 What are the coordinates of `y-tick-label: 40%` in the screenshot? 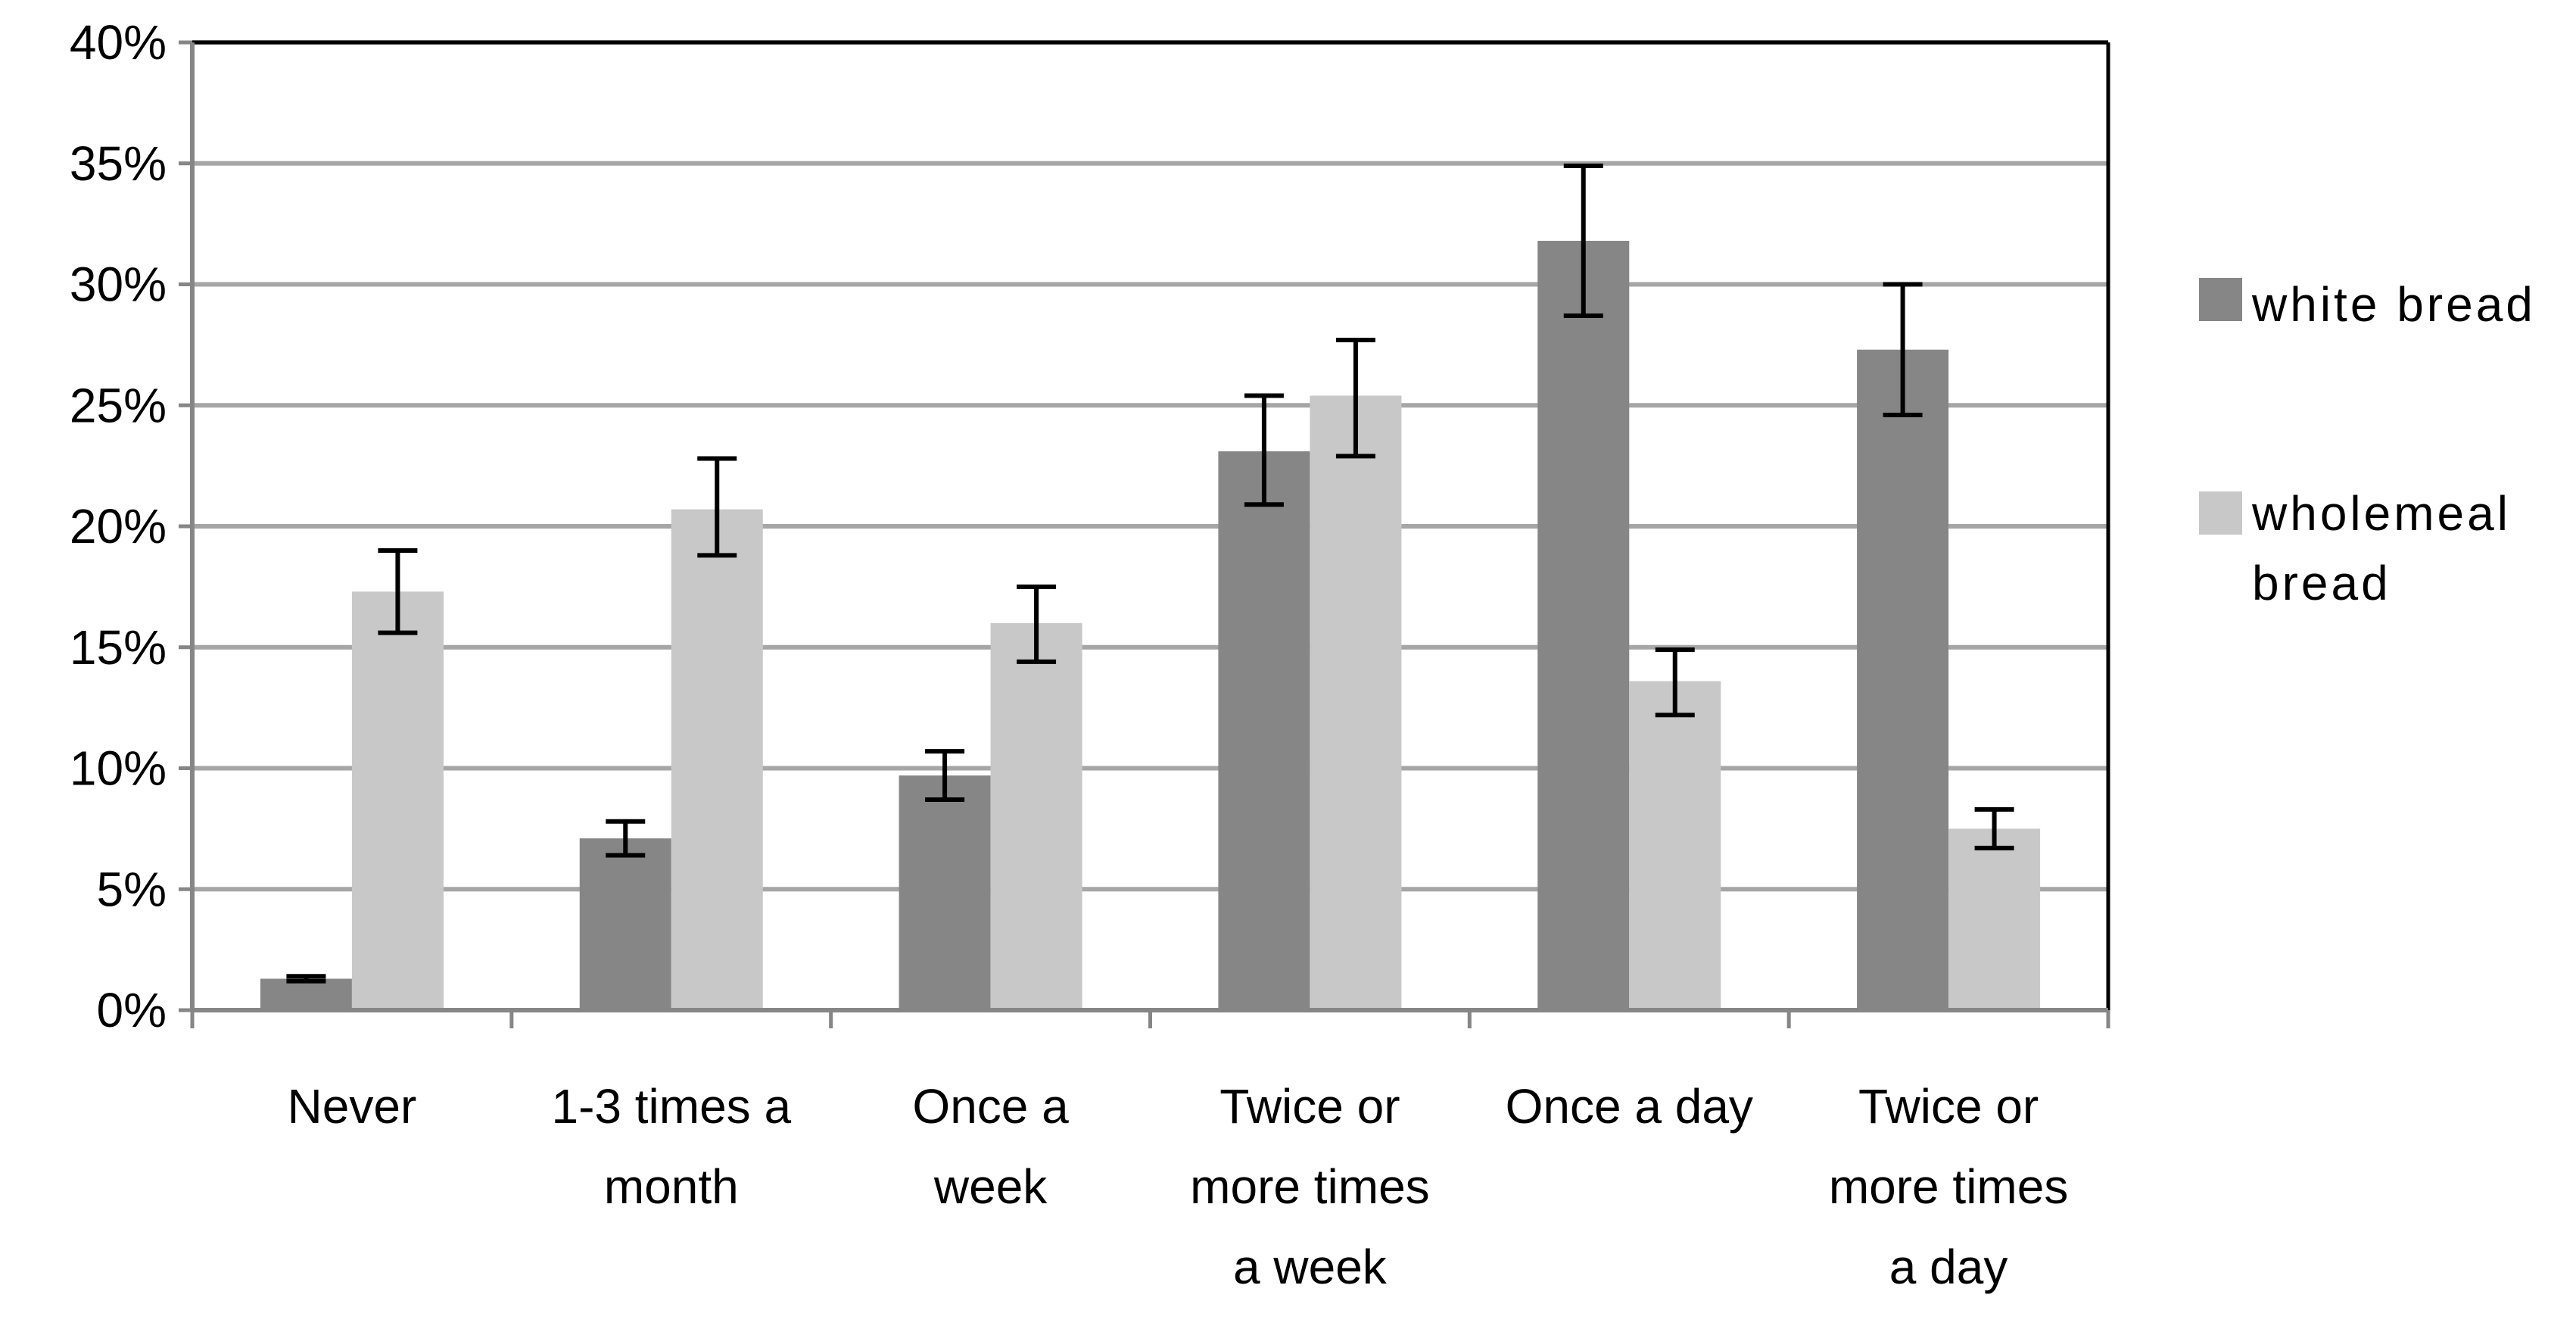 It's located at (119, 42).